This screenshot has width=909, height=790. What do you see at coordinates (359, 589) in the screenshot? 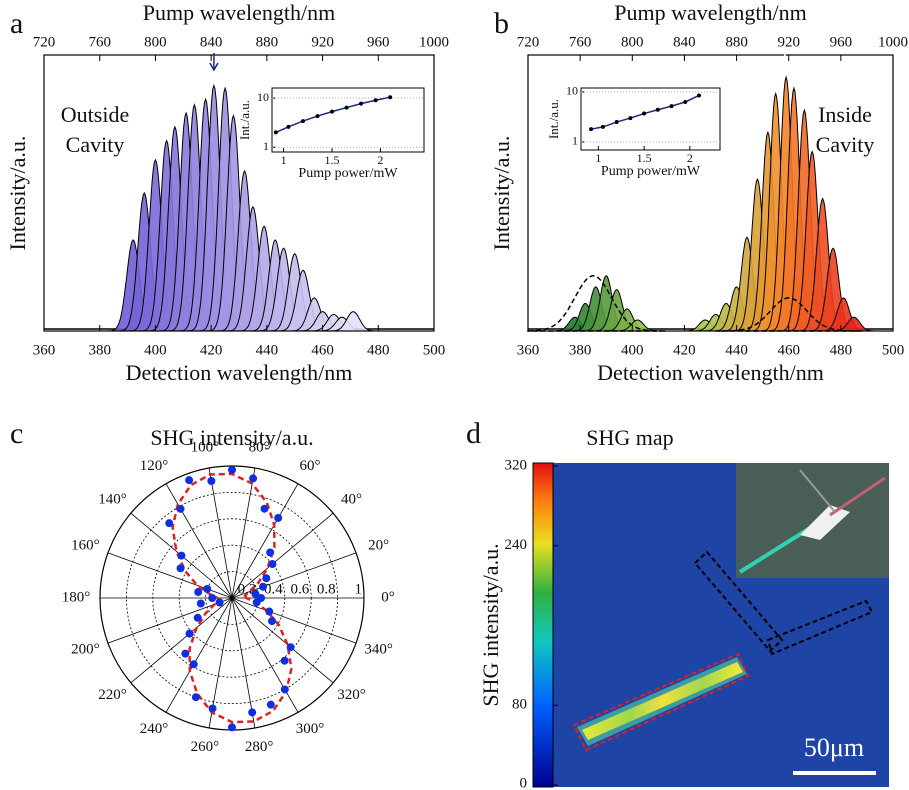
I see `radial-tick-label: 1` at bounding box center [359, 589].